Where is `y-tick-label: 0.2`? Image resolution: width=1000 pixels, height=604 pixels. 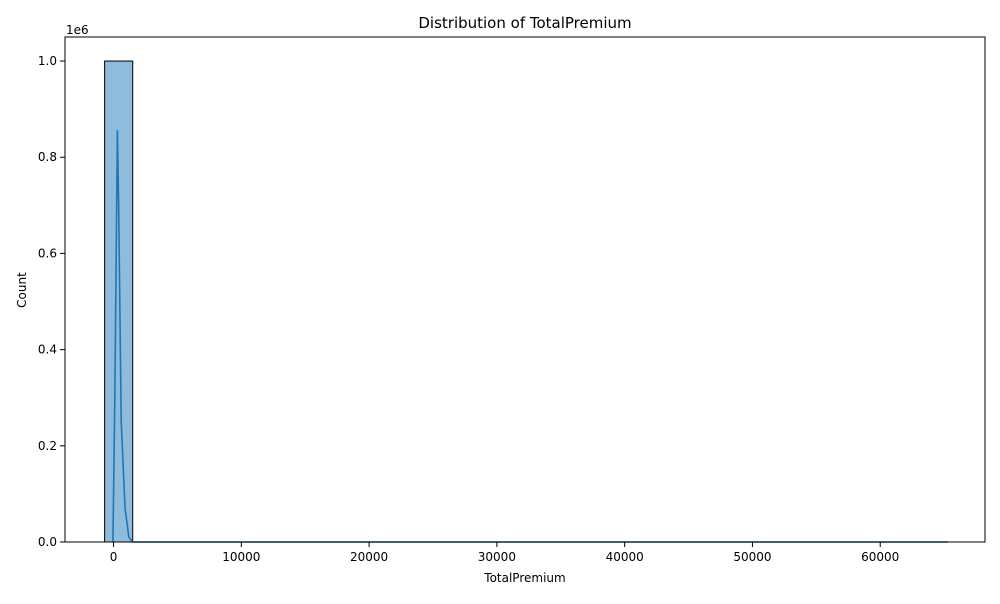
y-tick-label: 0.2 is located at coordinates (47, 446).